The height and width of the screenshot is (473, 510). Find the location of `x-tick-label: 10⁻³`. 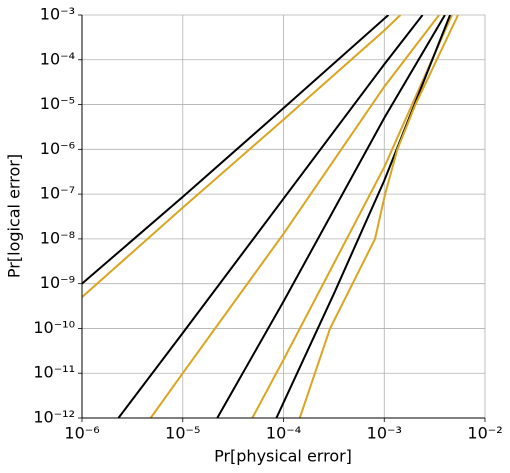

x-tick-label: 10⁻³ is located at coordinates (384, 433).